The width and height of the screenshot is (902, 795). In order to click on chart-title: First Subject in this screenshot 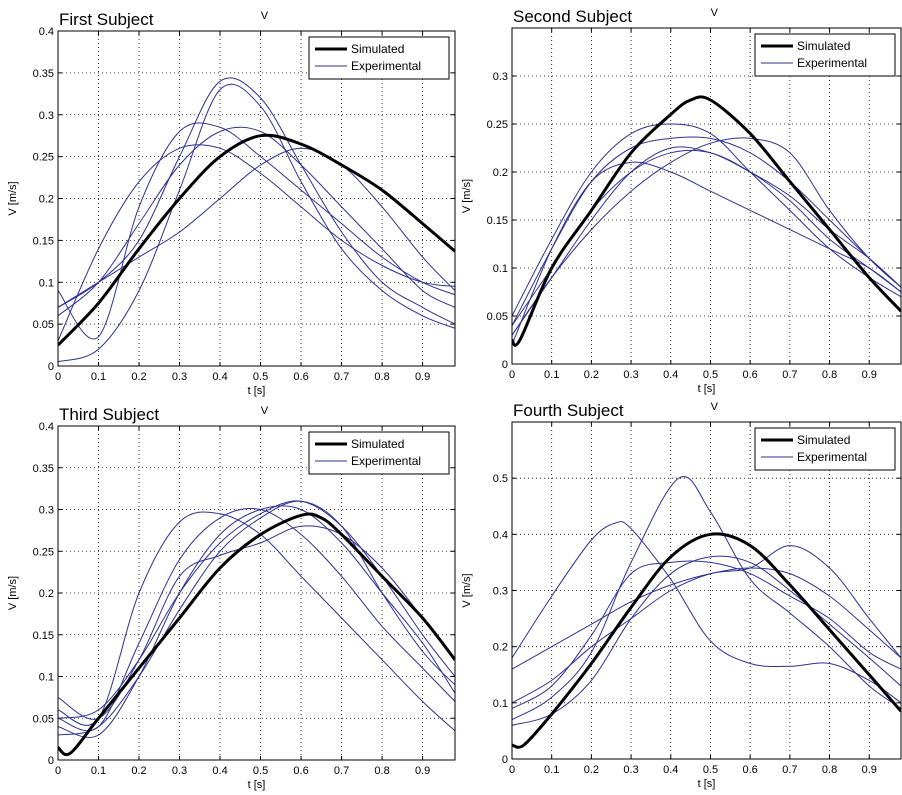, I will do `click(106, 19)`.